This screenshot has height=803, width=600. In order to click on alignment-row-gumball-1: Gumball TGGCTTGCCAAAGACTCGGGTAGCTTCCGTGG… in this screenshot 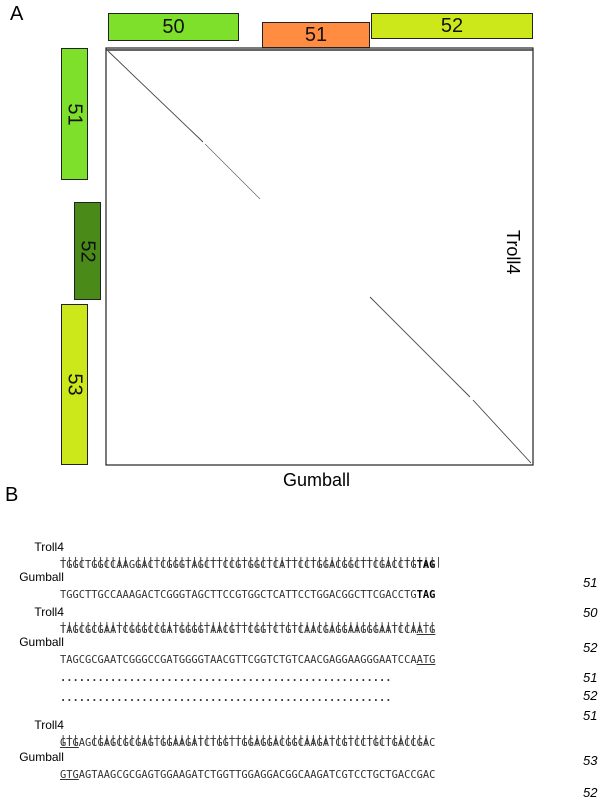, I will do `click(298, 585)`.